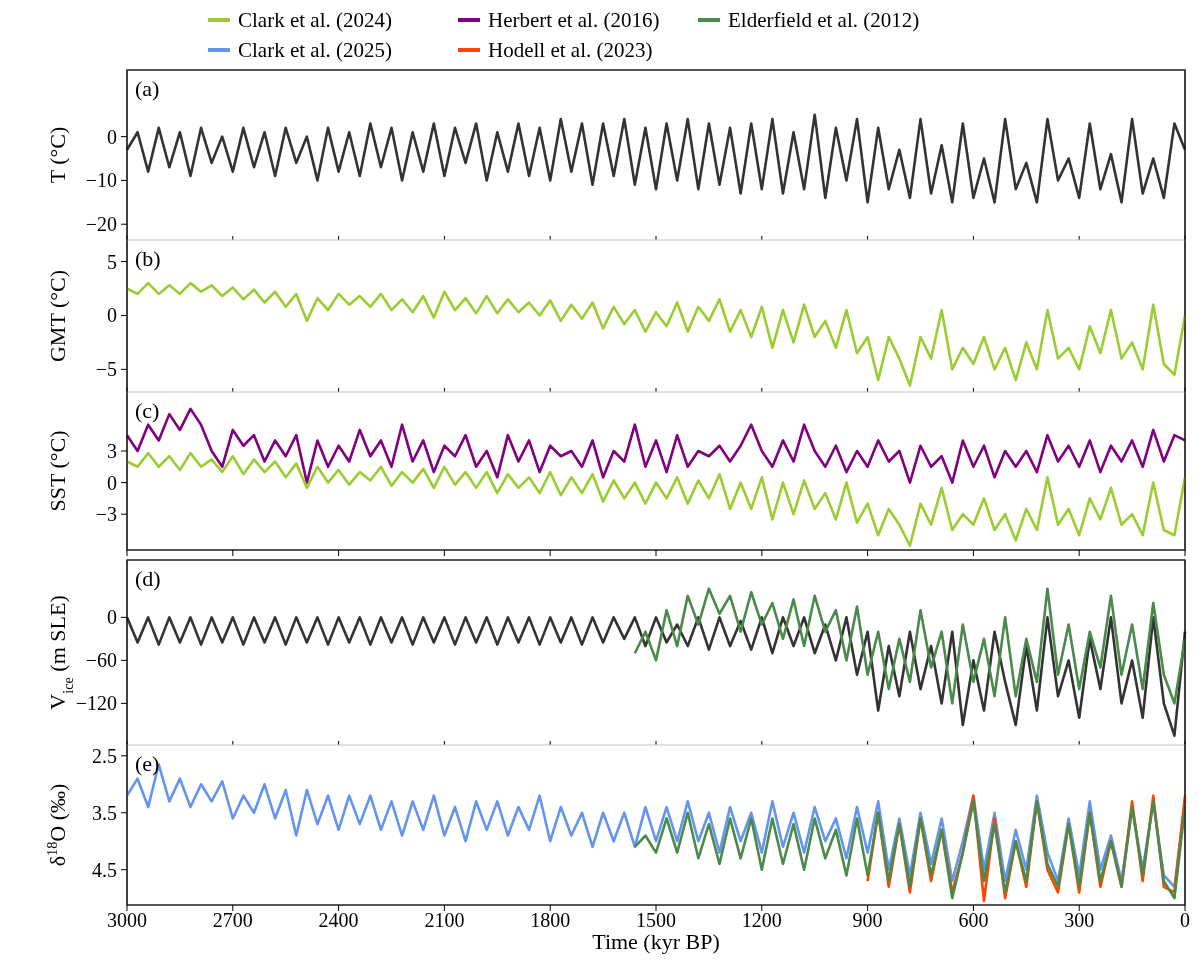 The height and width of the screenshot is (967, 1203). What do you see at coordinates (1185, 920) in the screenshot?
I see `x-tick-label: 0` at bounding box center [1185, 920].